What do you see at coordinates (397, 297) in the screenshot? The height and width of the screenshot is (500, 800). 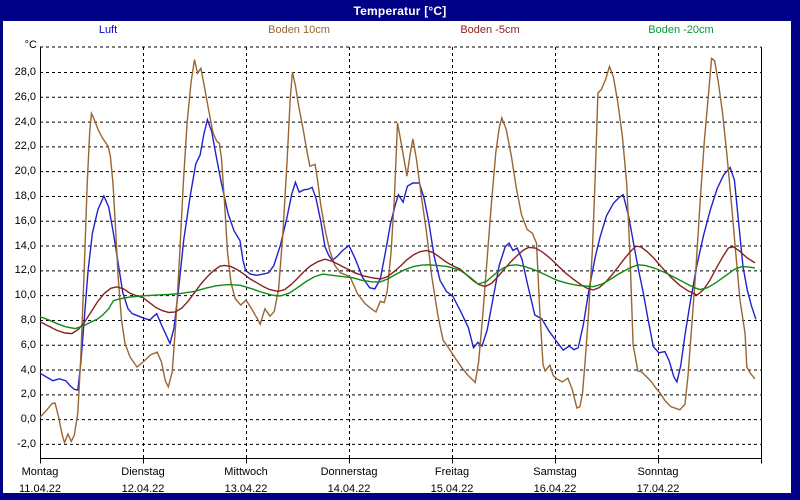 I see `series-boden-20cm` at bounding box center [397, 297].